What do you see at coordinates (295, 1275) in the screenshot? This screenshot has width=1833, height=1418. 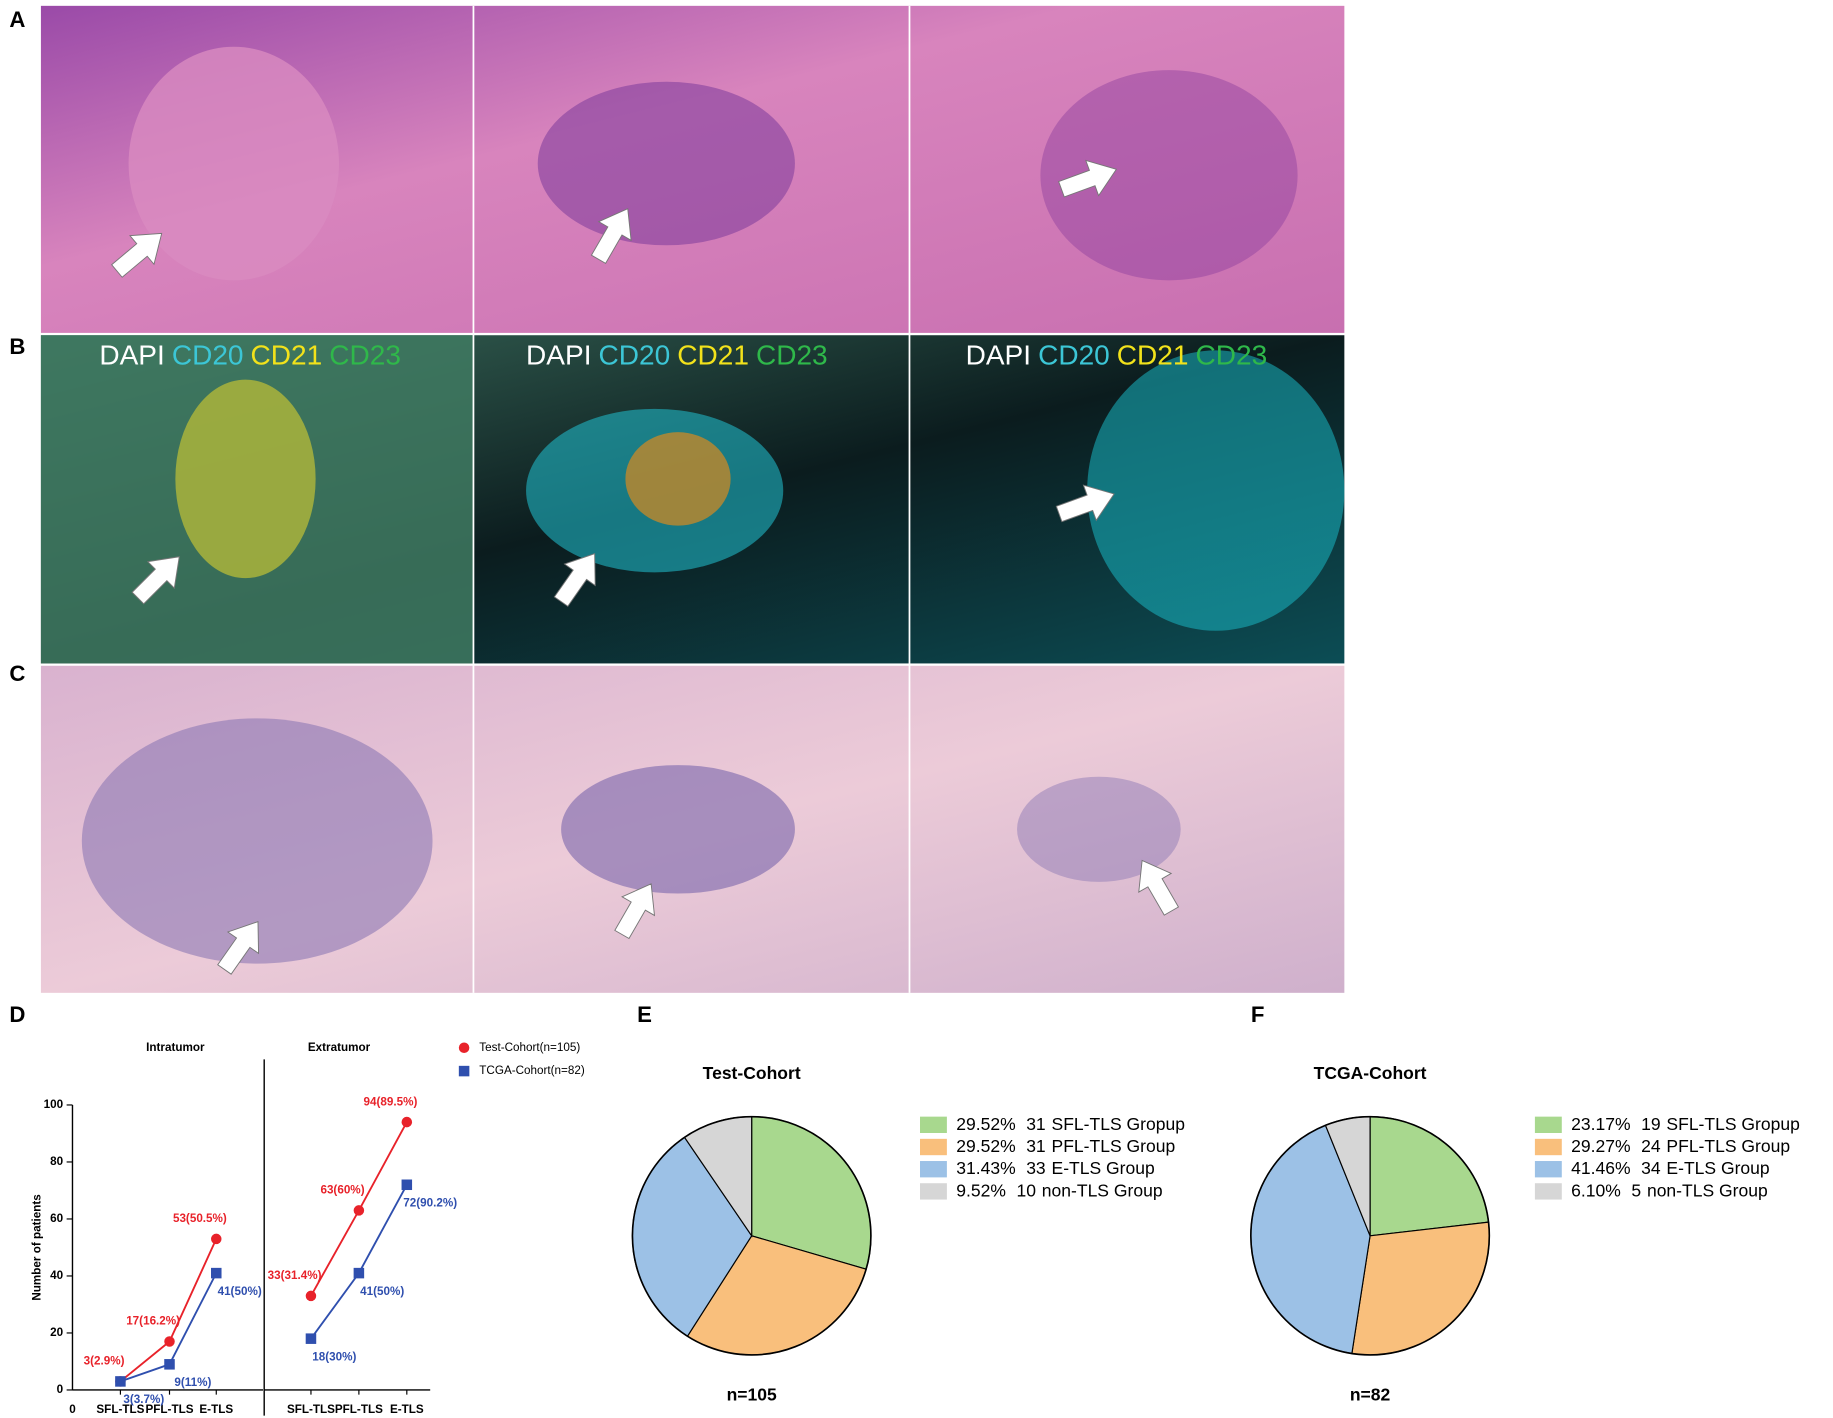 I see `value-label: 33(31.4%)` at bounding box center [295, 1275].